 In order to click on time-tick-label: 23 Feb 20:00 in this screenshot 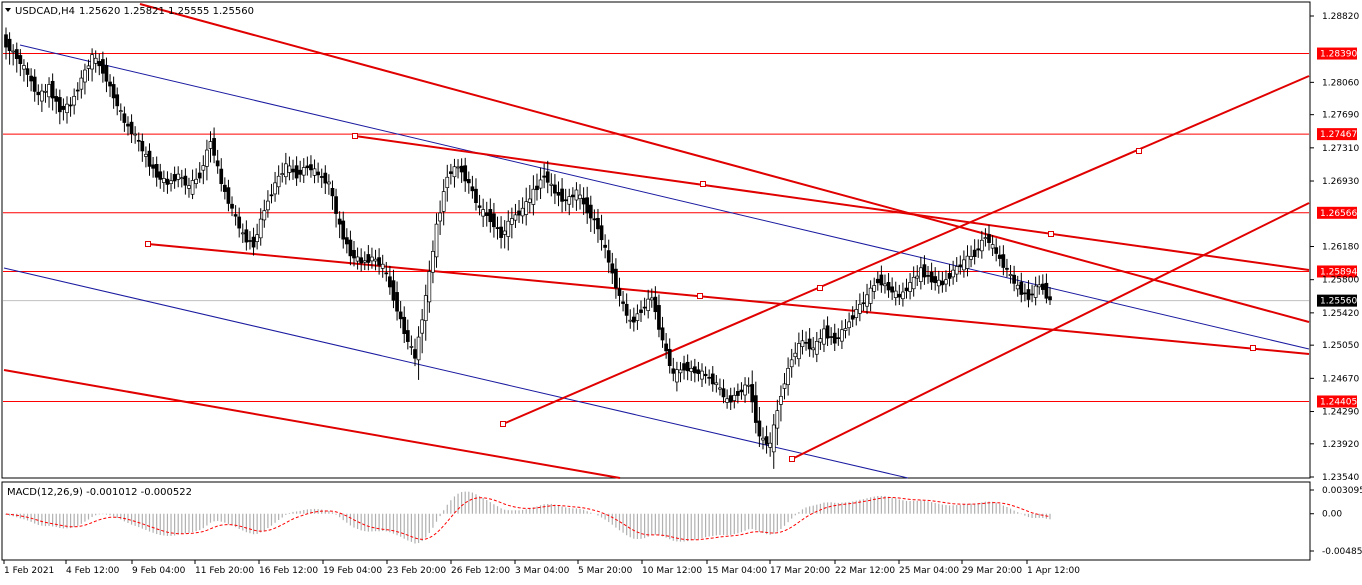, I will do `click(416, 571)`.